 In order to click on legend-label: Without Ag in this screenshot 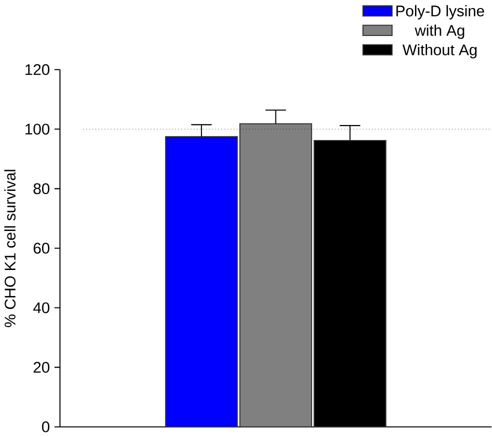, I will do `click(439, 51)`.